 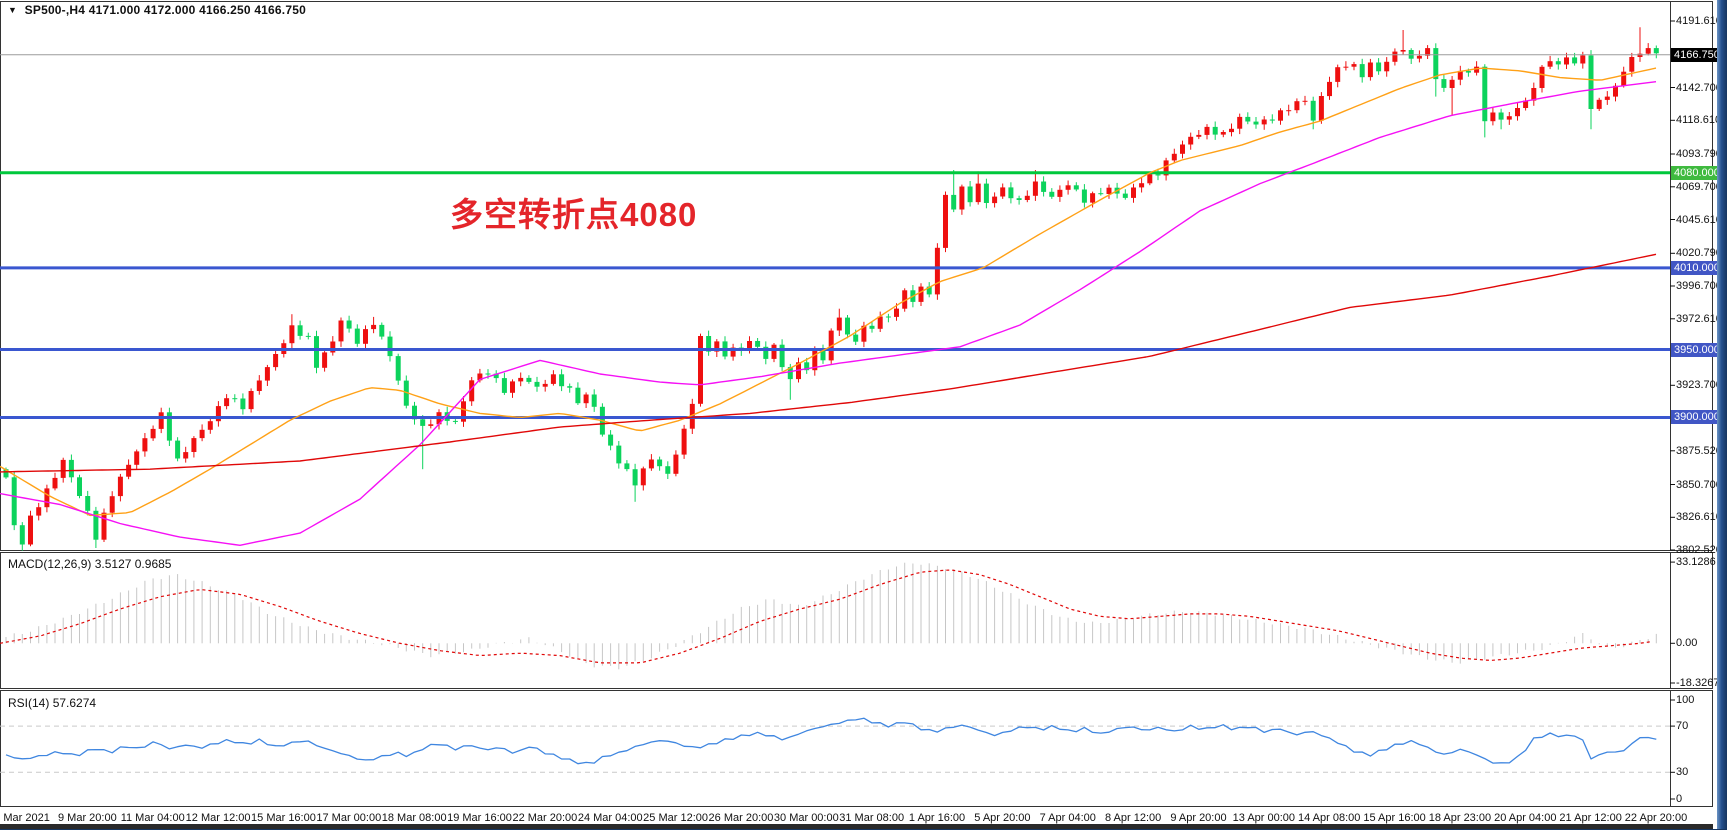 What do you see at coordinates (1067, 818) in the screenshot?
I see `time-axis-label: 7 Apr 04:00` at bounding box center [1067, 818].